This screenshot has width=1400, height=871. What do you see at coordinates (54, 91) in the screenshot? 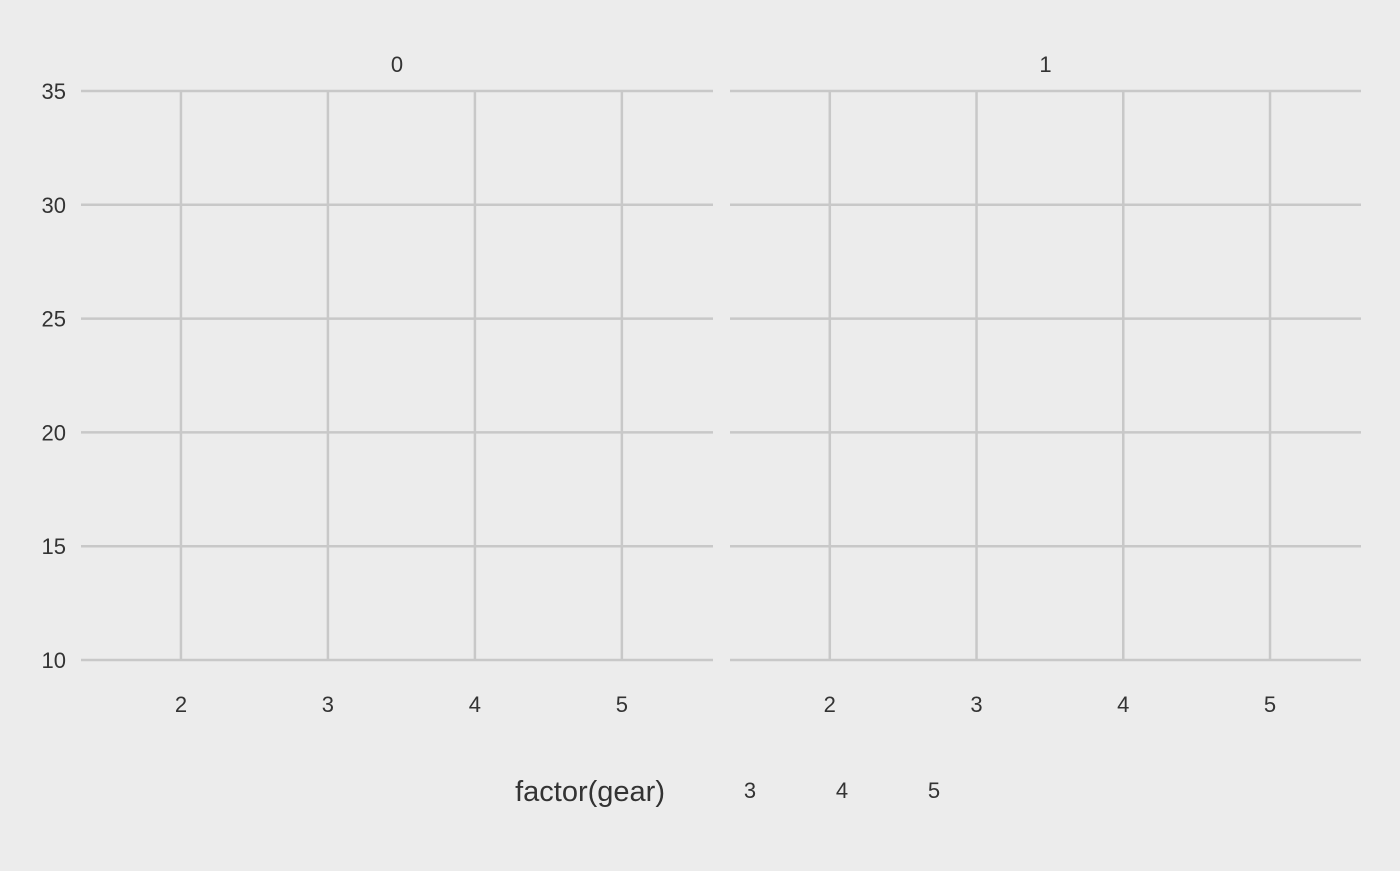
I see `y-tick-label: 35` at bounding box center [54, 91].